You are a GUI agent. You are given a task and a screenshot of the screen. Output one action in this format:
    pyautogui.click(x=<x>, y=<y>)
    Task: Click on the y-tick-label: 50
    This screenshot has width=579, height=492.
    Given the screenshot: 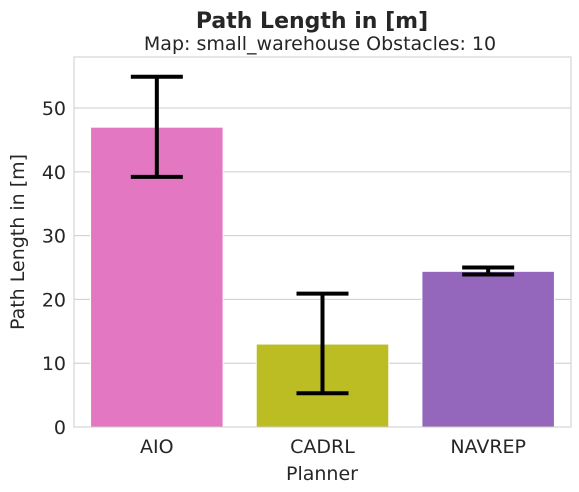 What is the action you would take?
    pyautogui.click(x=54, y=109)
    